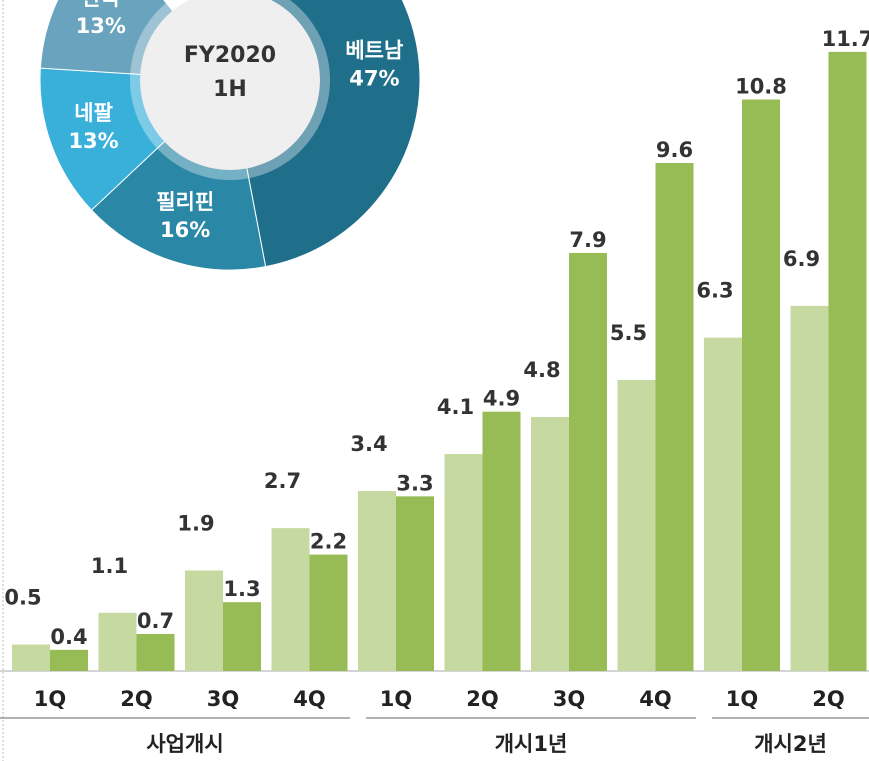 This screenshot has width=869, height=761. Describe the element at coordinates (195, 523) in the screenshot. I see `value-label: 1.9` at that location.